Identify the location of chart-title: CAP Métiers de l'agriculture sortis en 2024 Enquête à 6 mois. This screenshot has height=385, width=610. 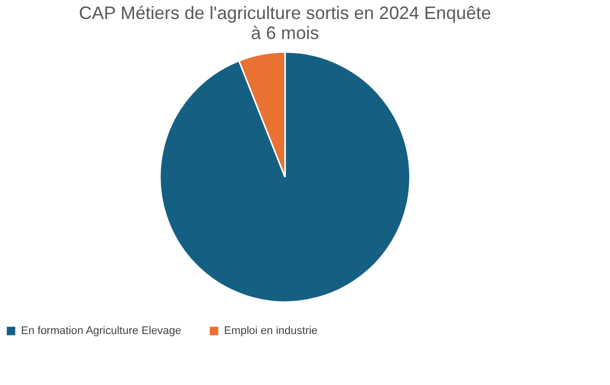
(285, 23).